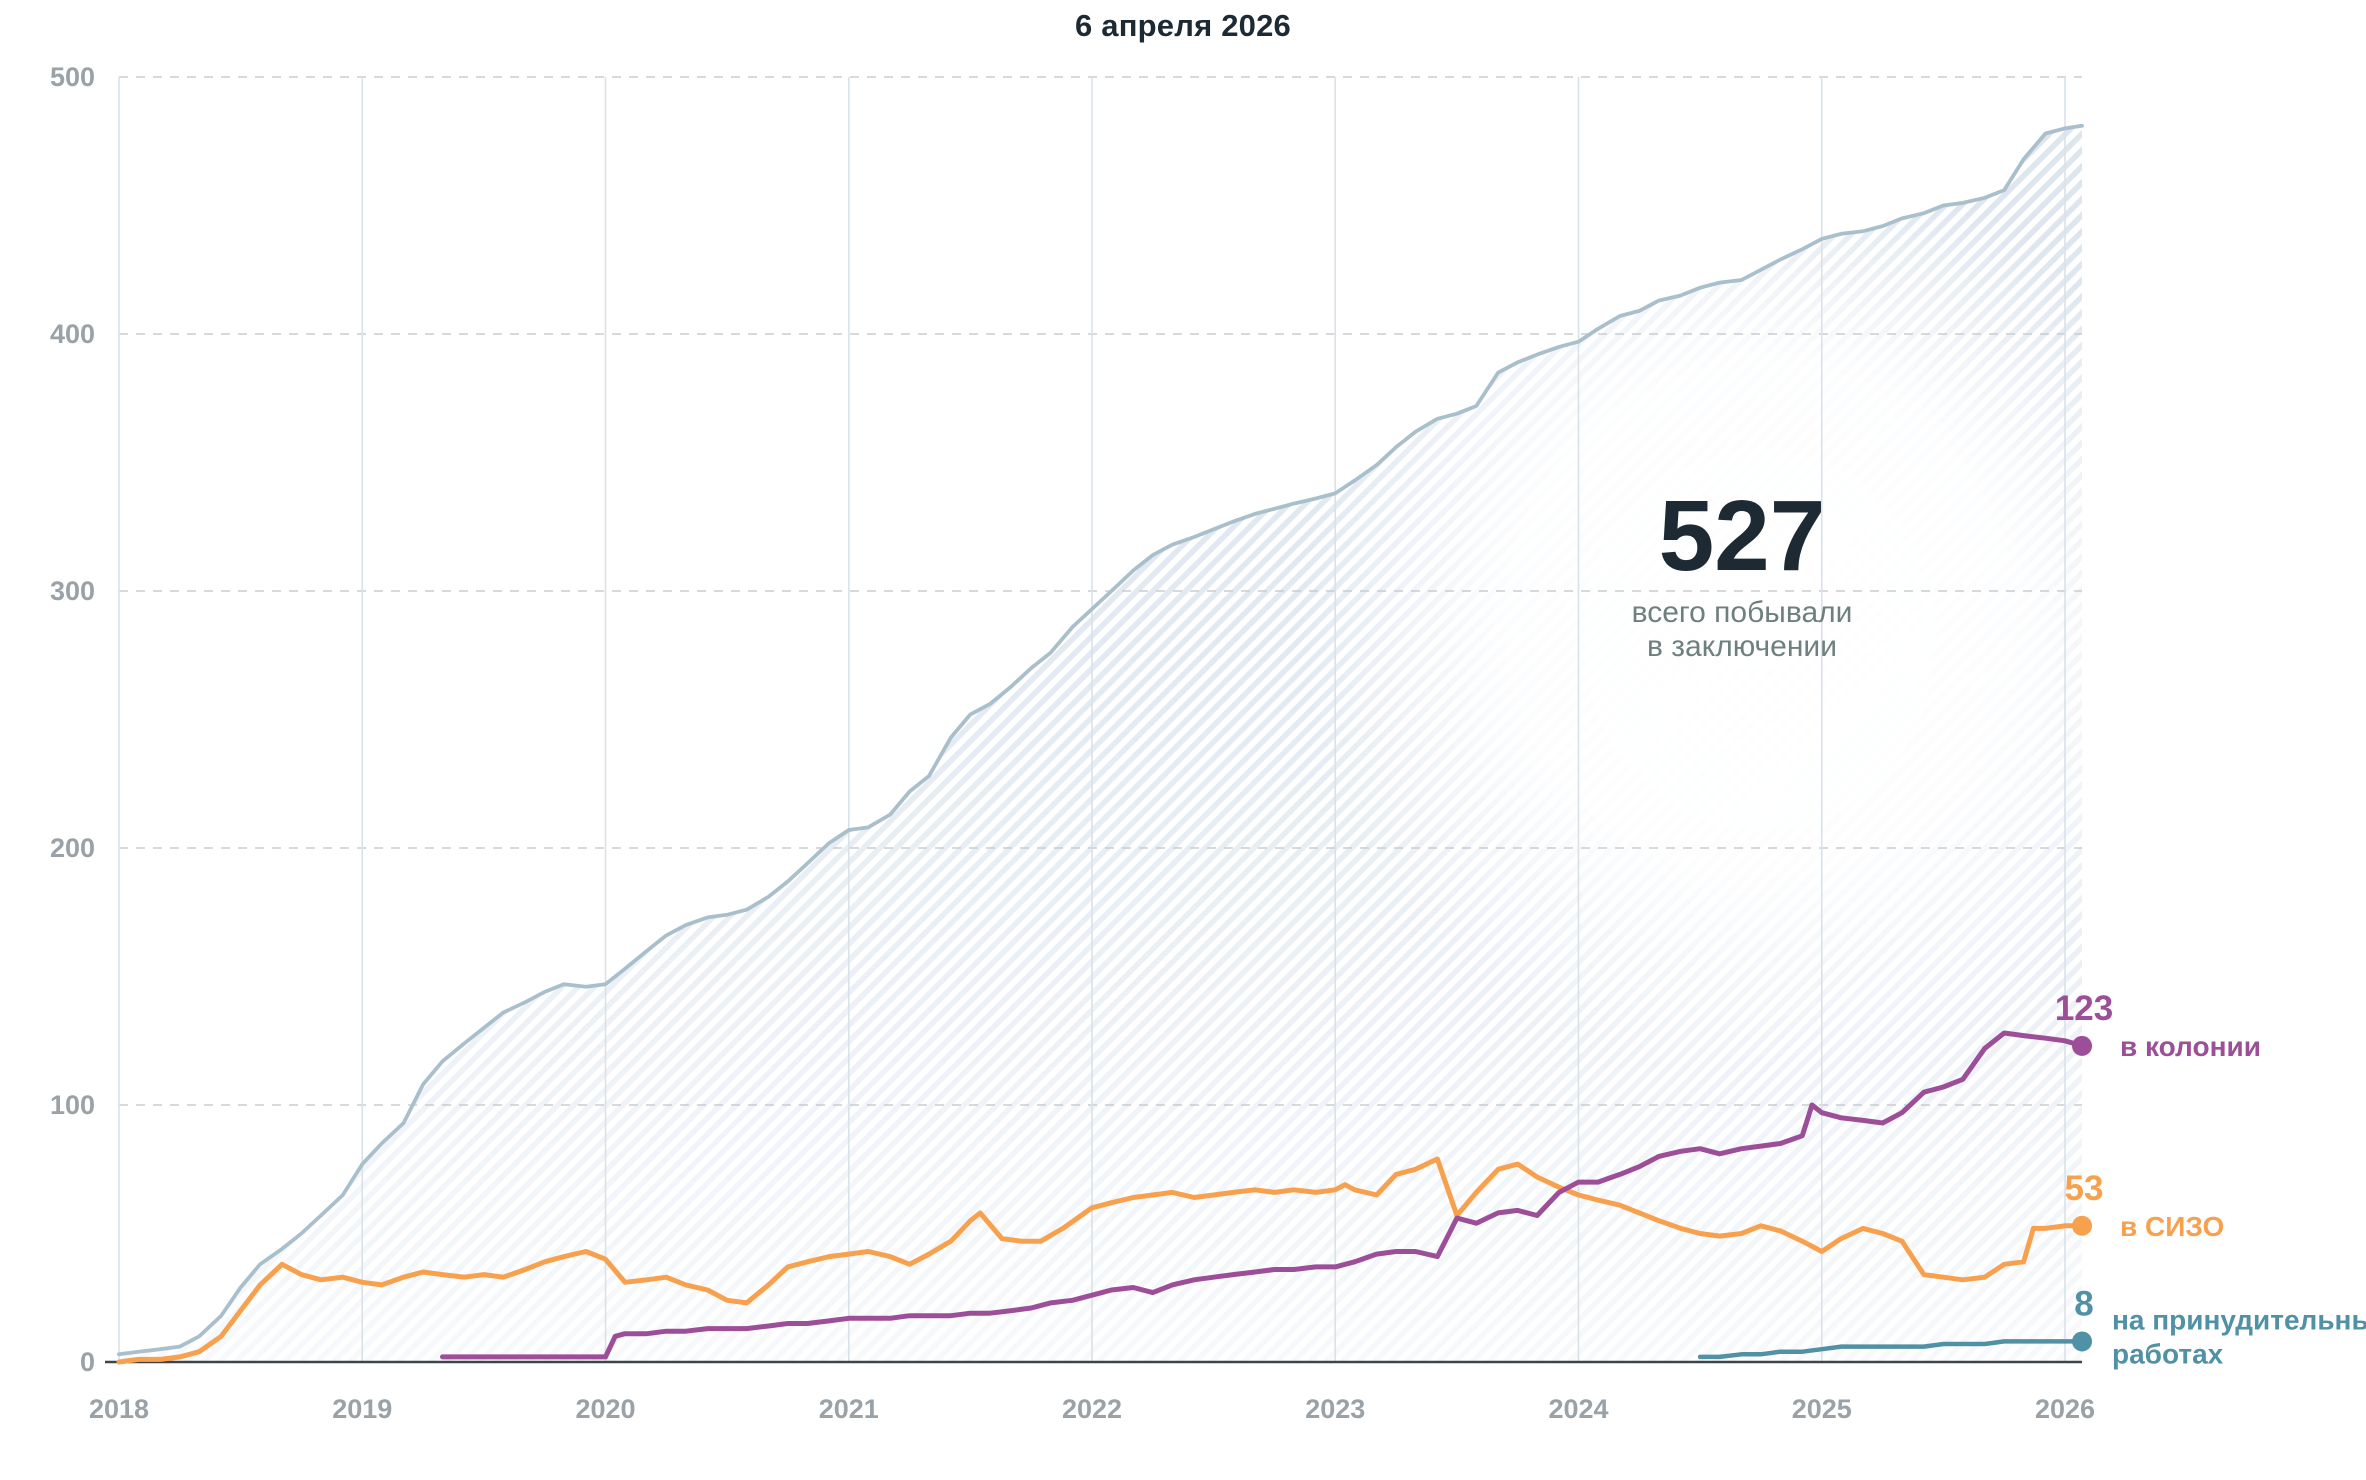 Image resolution: width=2366 pixels, height=1480 pixels. Describe the element at coordinates (362, 1409) in the screenshot. I see `x-tick-label-2019: 2019` at that location.